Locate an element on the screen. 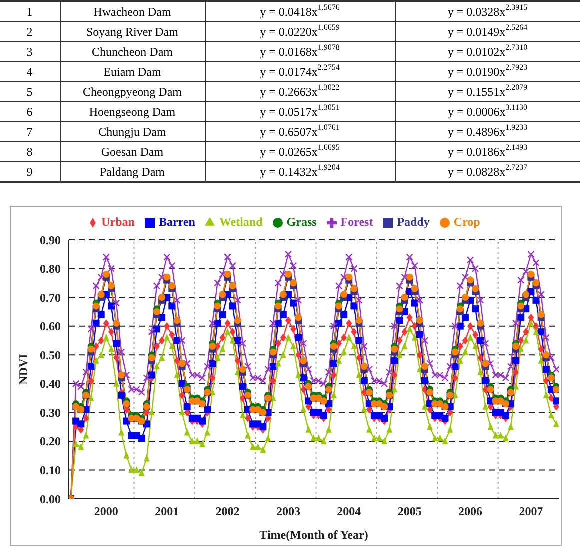 The width and height of the screenshot is (580, 551). text: 2 is located at coordinates (30, 32).